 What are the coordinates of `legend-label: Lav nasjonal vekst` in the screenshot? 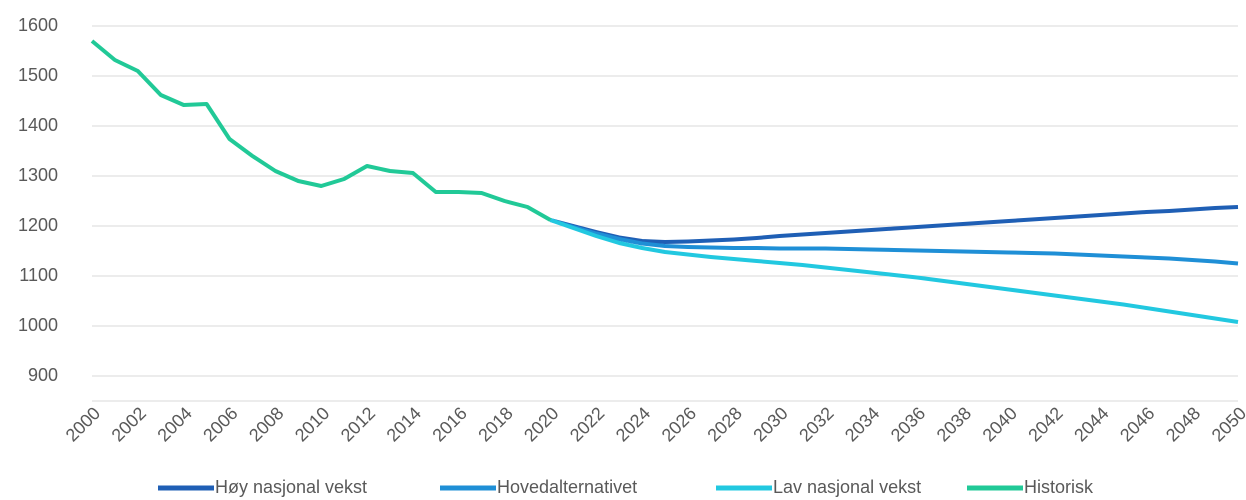 It's located at (847, 487).